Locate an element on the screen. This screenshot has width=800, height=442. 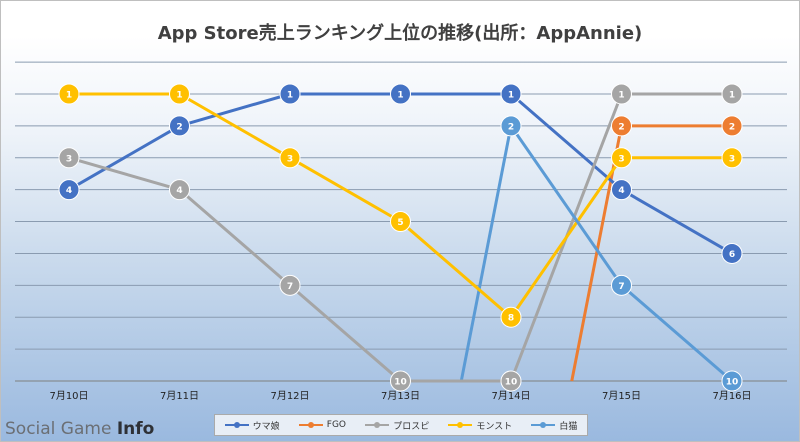
series-line-offscale is located at coordinates (486, 253).